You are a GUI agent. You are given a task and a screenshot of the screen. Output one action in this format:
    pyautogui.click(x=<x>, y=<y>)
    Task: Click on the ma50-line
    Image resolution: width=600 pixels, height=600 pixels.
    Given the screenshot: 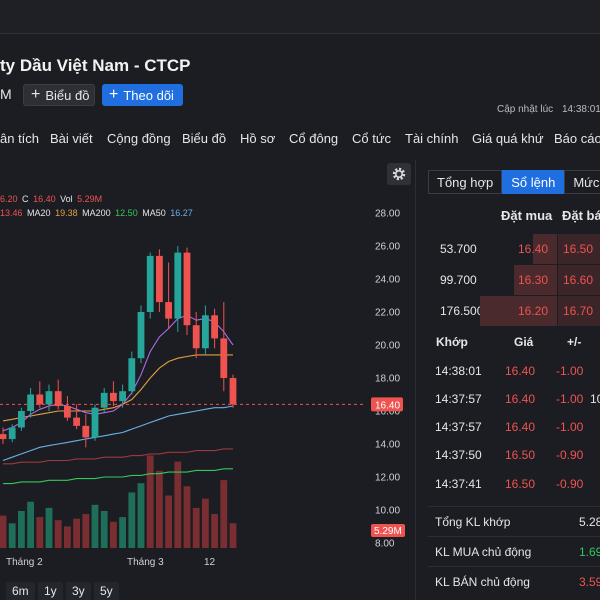 What is the action you would take?
    pyautogui.click(x=118, y=433)
    